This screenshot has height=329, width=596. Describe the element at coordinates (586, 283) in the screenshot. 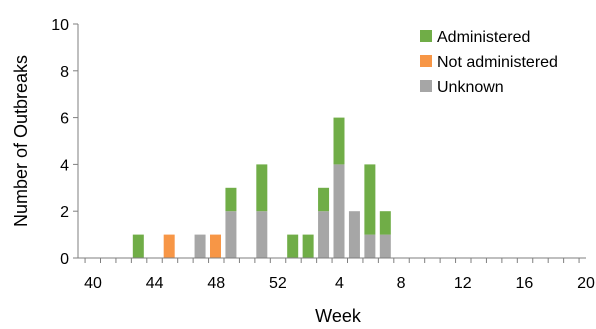

I see `x-tick-label: 20` at that location.